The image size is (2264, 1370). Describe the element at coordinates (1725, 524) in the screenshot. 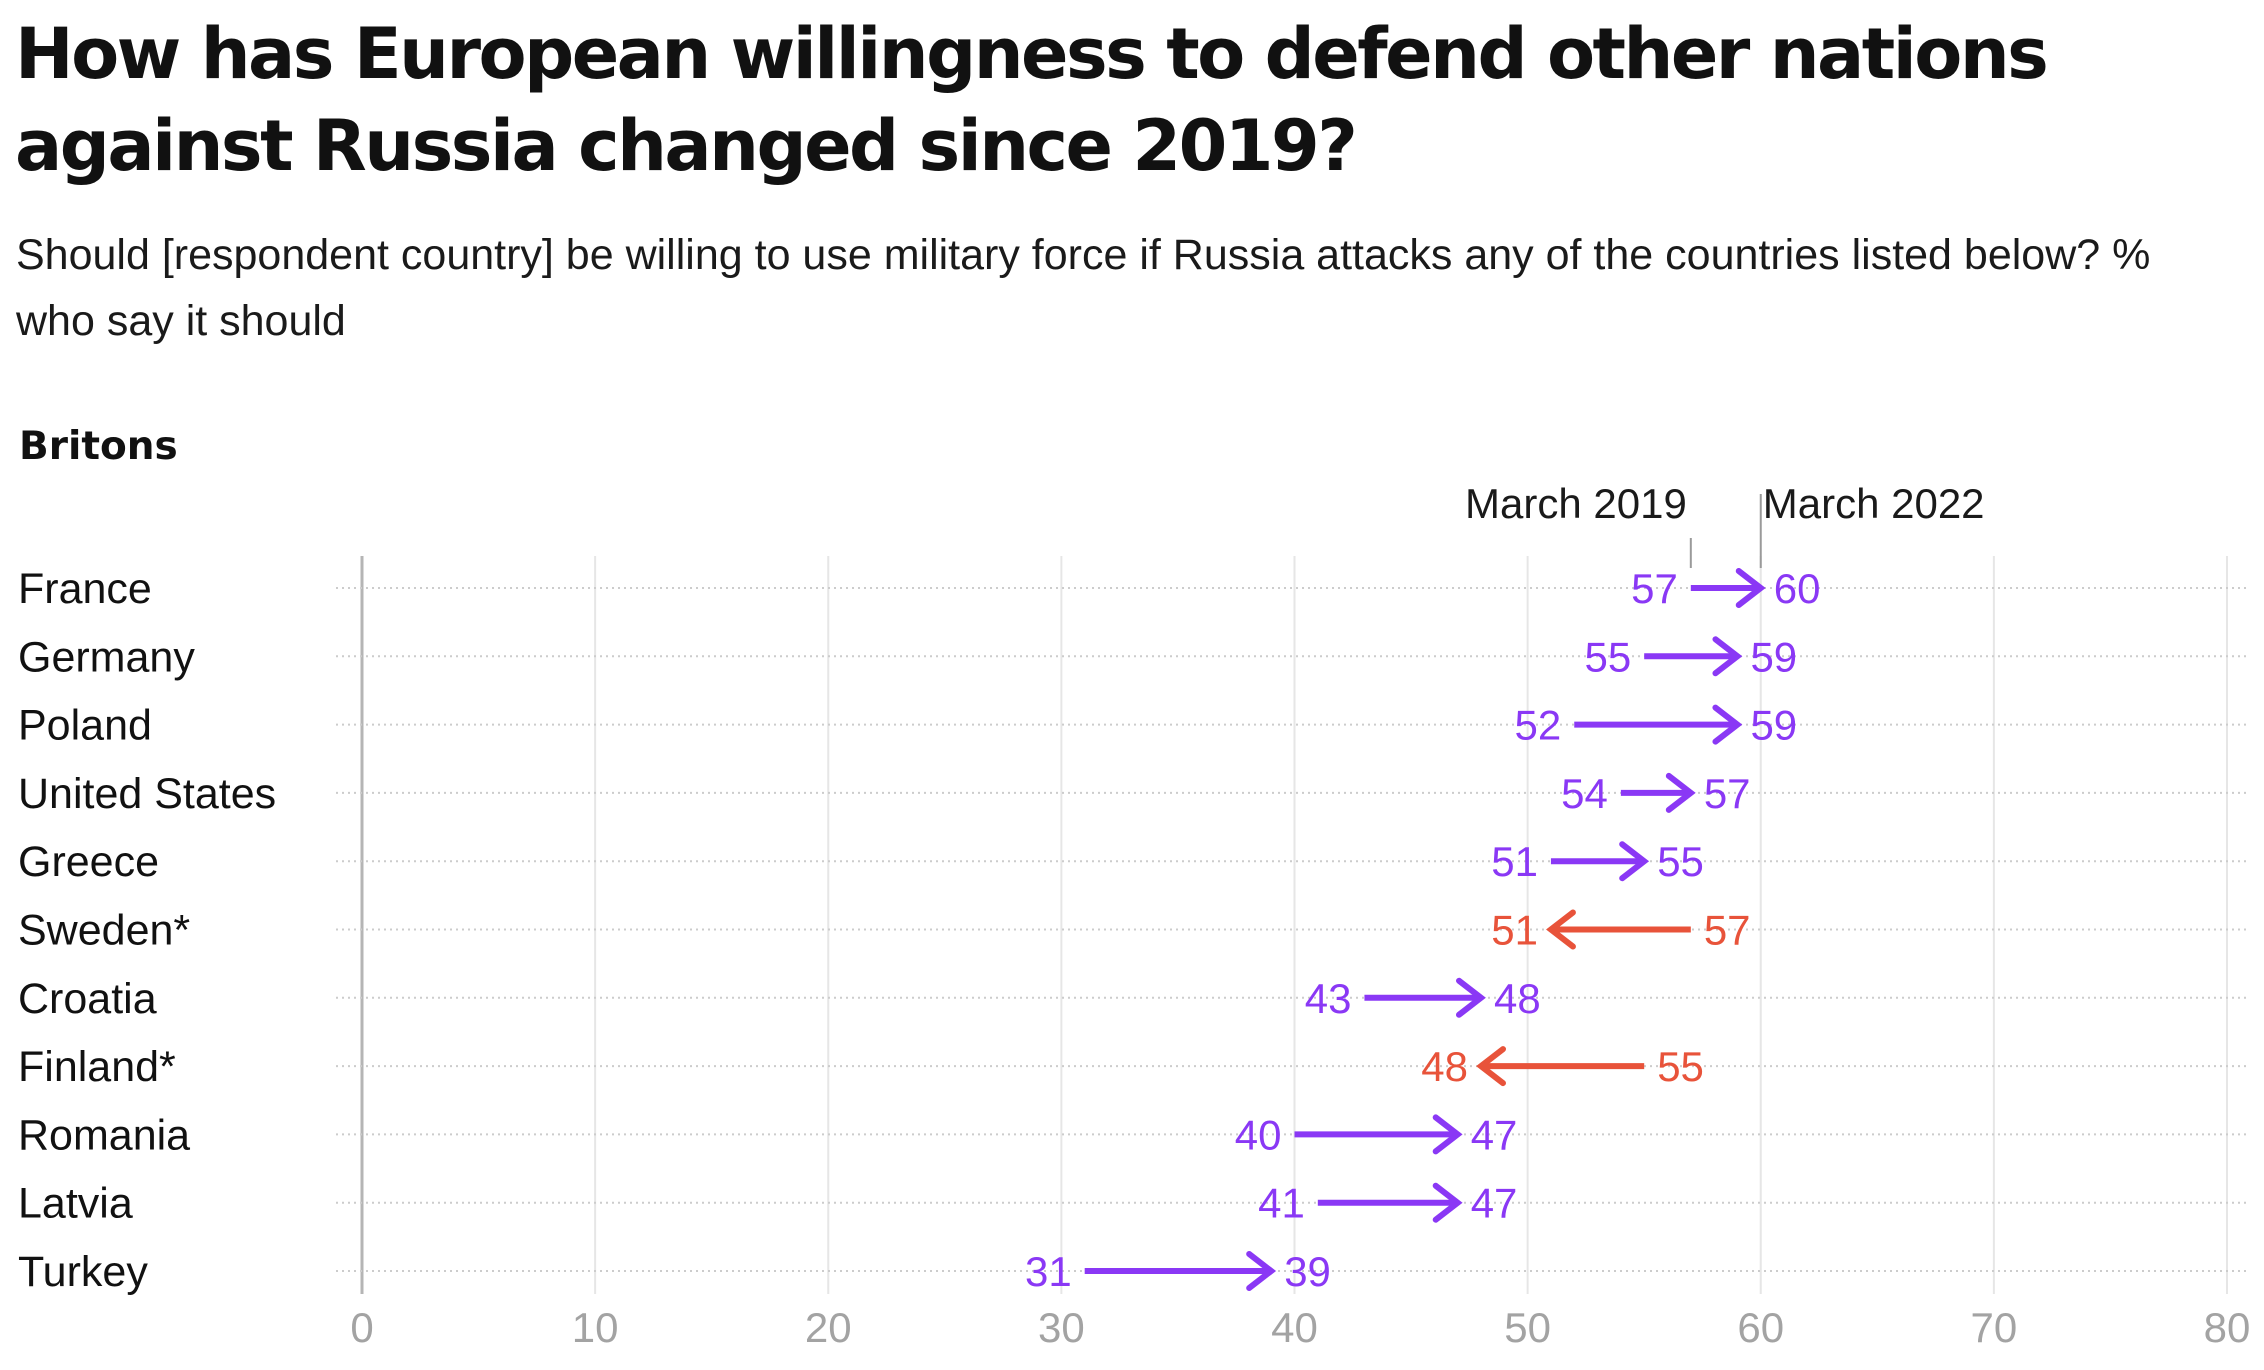

I see `series-header: March 2019 March 2022` at that location.